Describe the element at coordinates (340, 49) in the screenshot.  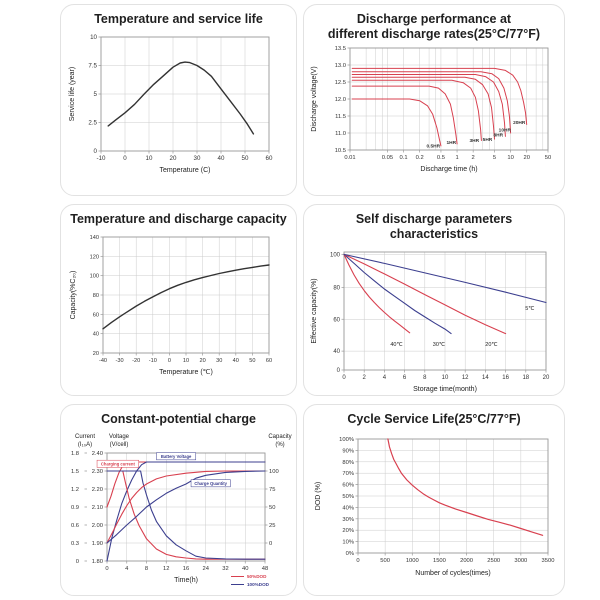
I see `svg-text: 13.5` at that location.